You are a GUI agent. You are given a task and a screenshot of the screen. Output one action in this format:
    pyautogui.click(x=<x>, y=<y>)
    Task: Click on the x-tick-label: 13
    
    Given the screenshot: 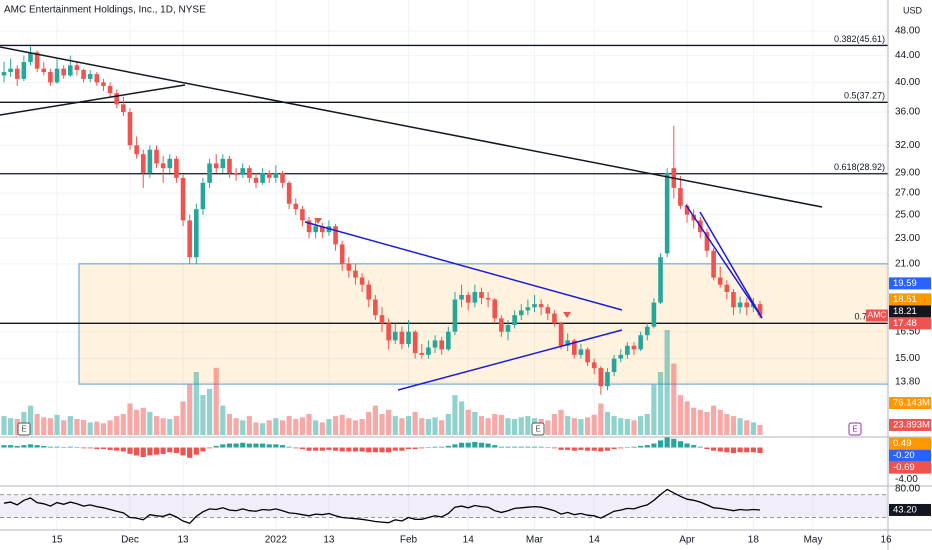 What is the action you would take?
    pyautogui.click(x=183, y=540)
    